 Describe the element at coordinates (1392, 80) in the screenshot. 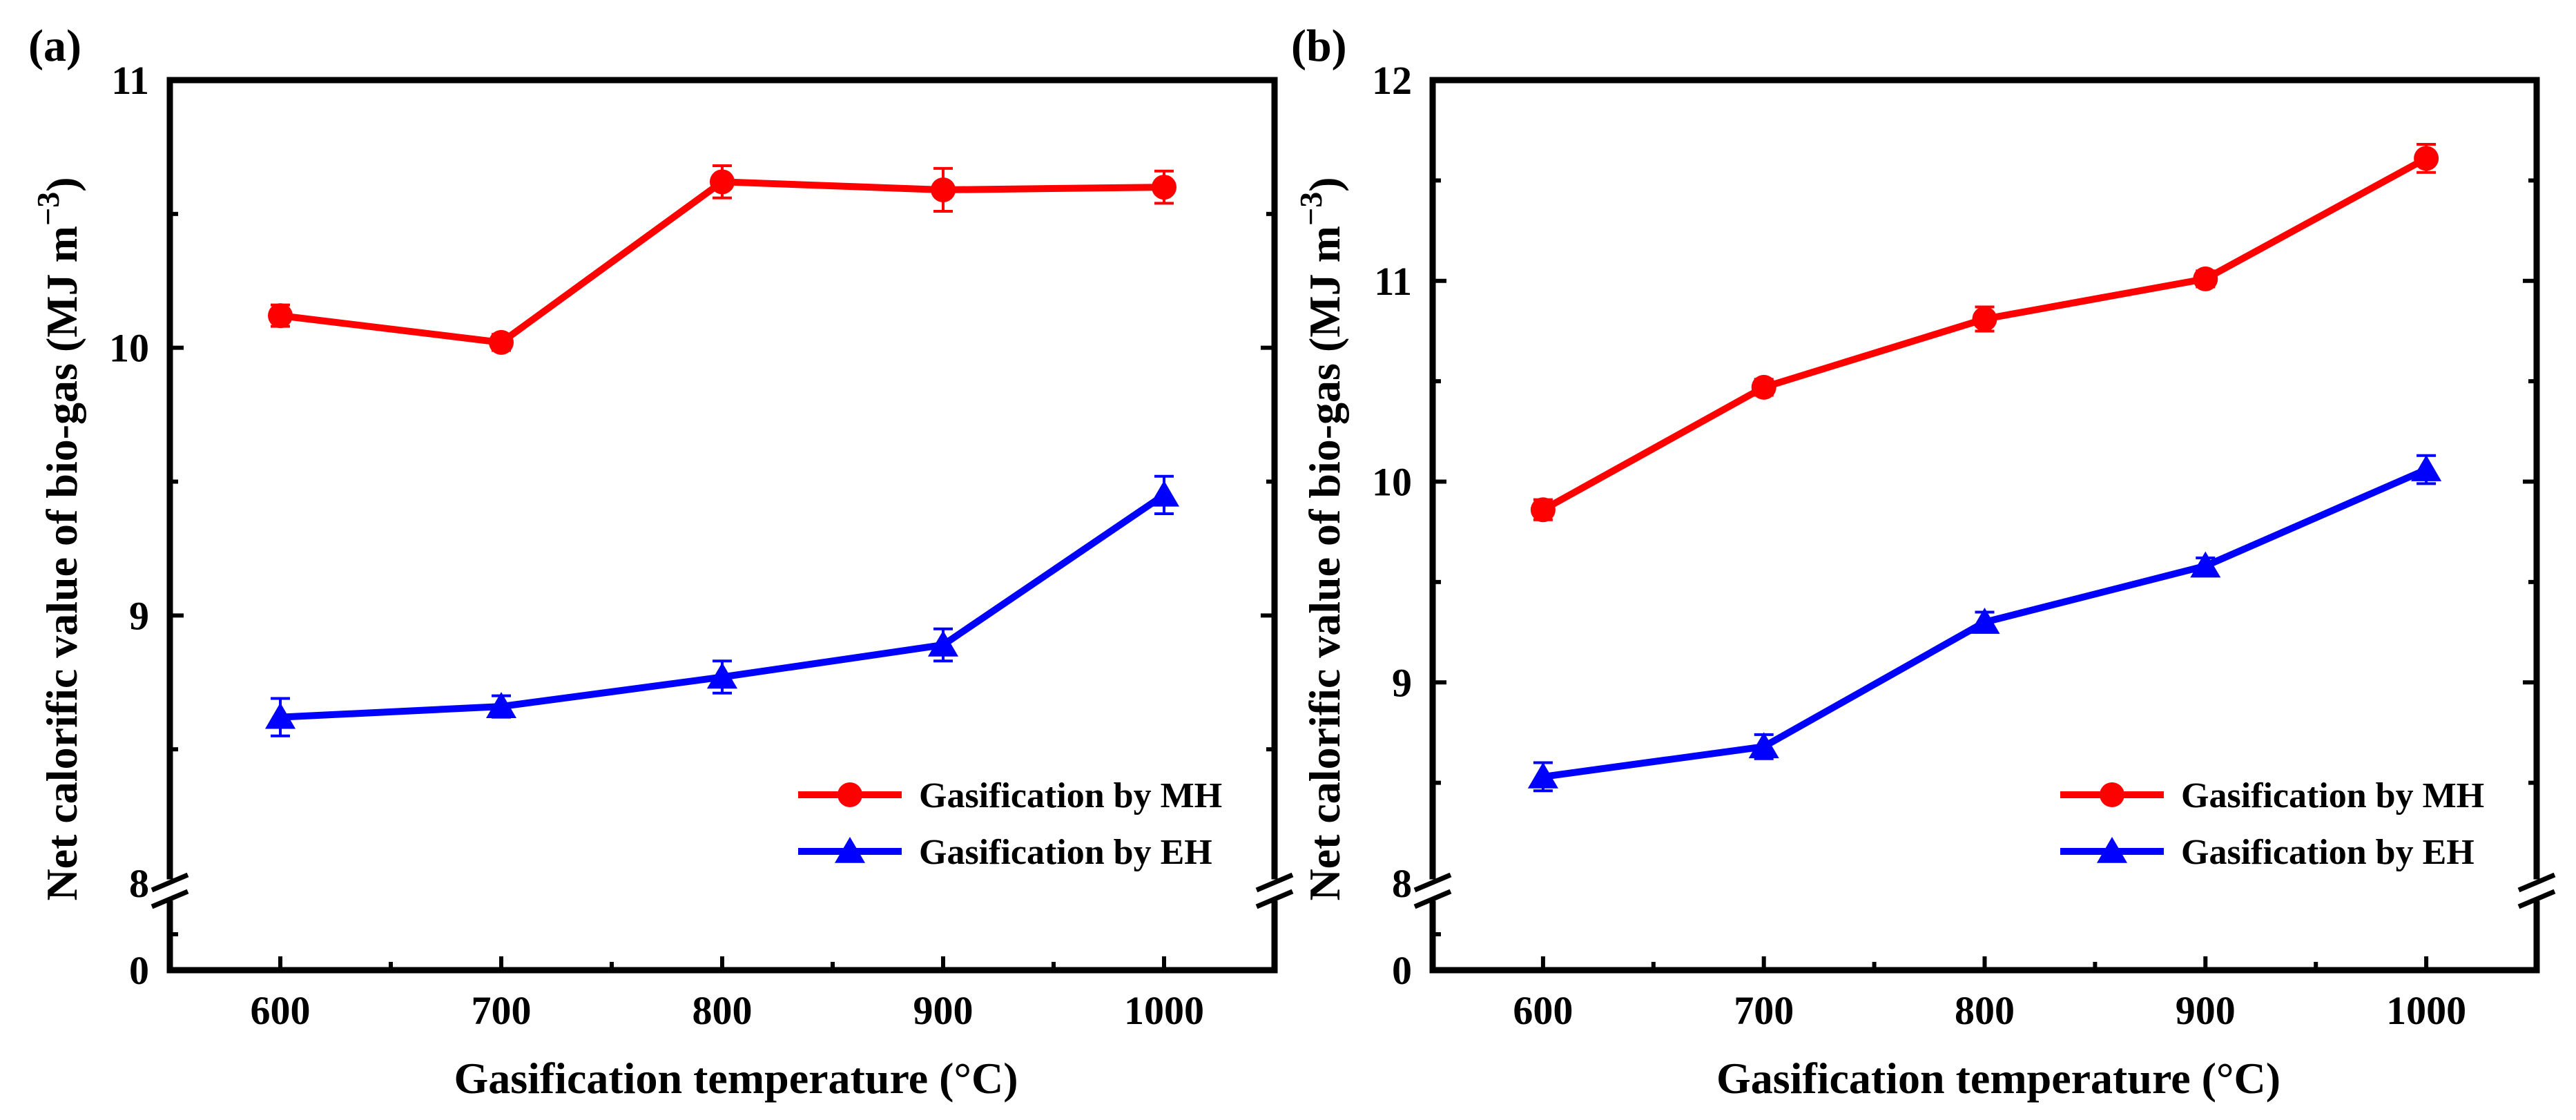

I see `y-tick-label: 12` at that location.